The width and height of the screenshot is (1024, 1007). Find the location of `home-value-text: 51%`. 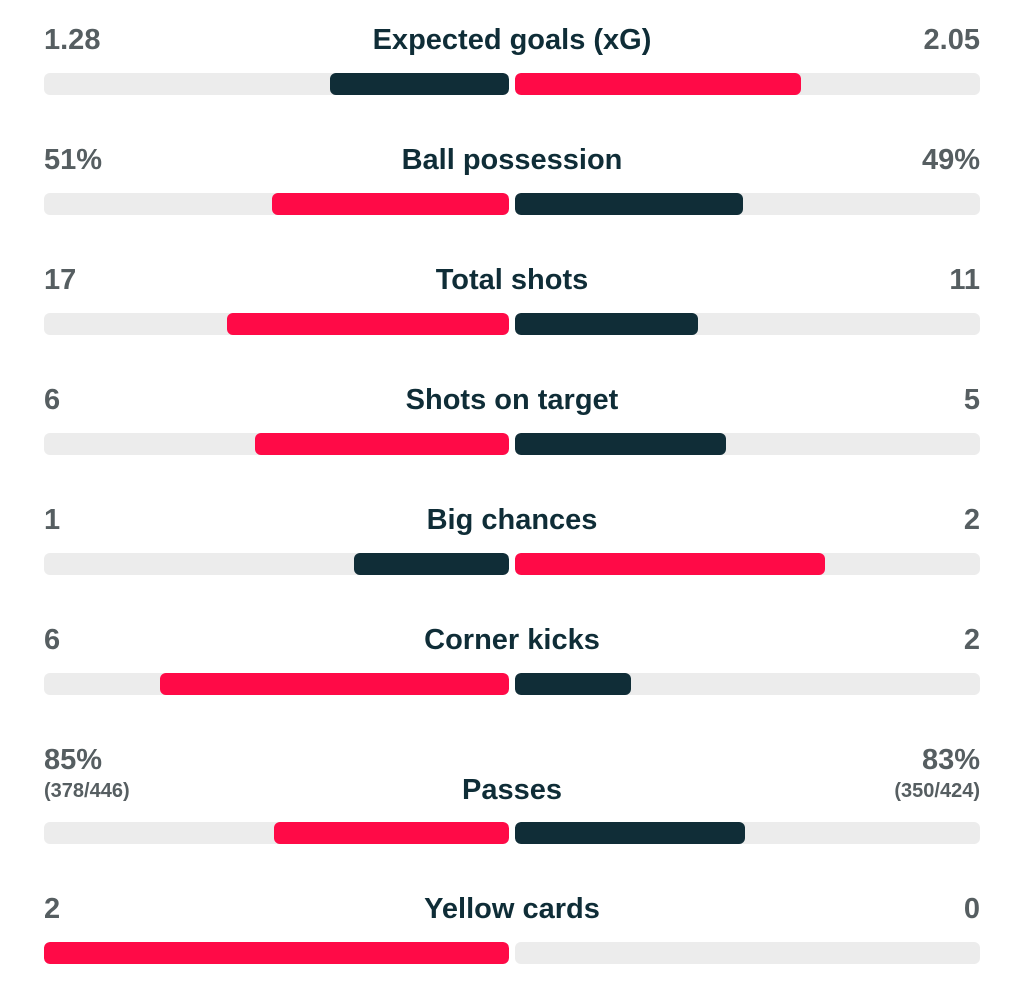

home-value-text: 51% is located at coordinates (73, 160).